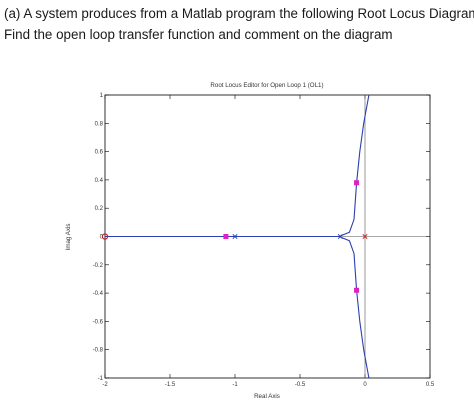  What do you see at coordinates (98, 266) in the screenshot?
I see `y-tick-label: -0.2` at bounding box center [98, 266].